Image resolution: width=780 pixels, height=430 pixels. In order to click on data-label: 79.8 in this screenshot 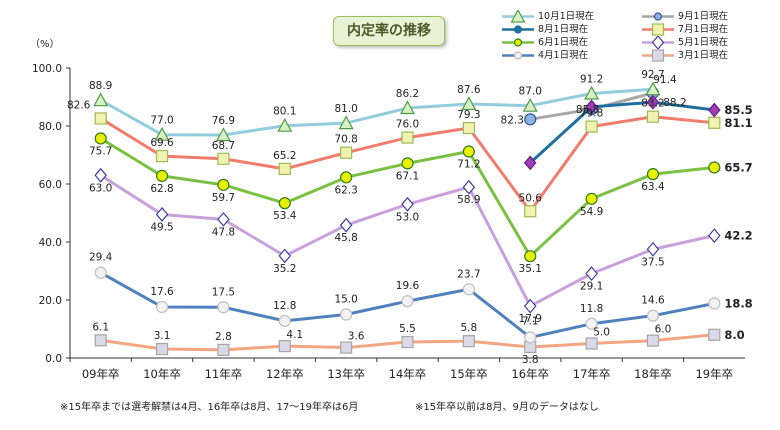, I will do `click(591, 114)`.